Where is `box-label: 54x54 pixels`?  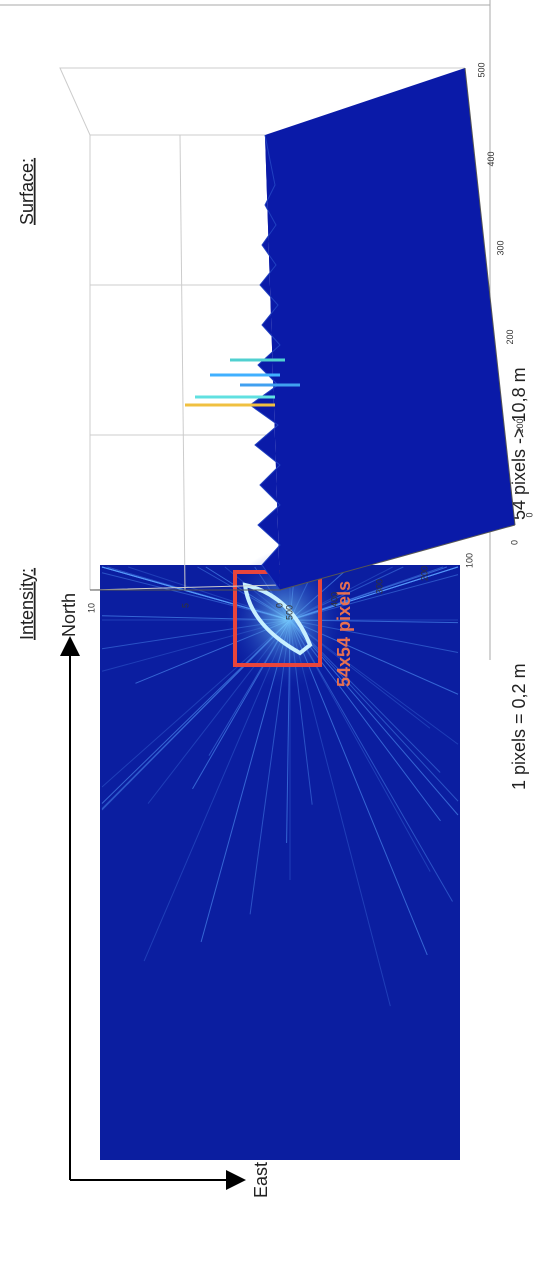 box-label: 54x54 pixels is located at coordinates (344, 634).